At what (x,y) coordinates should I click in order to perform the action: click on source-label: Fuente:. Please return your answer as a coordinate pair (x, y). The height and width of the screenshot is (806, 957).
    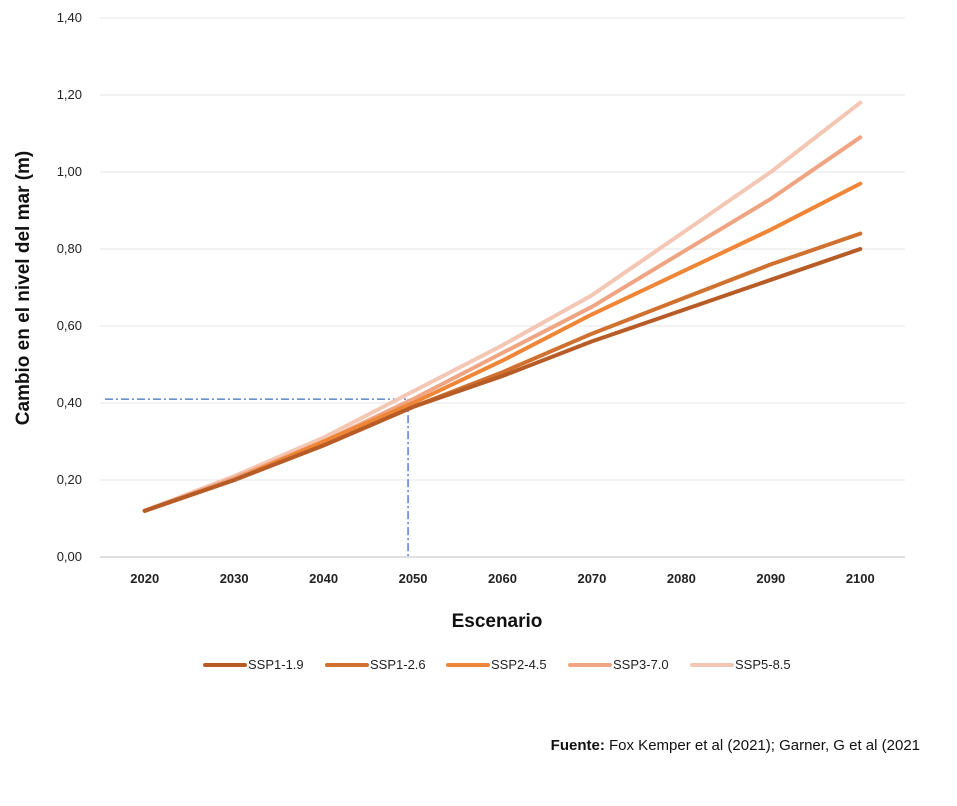
    Looking at the image, I should click on (577, 745).